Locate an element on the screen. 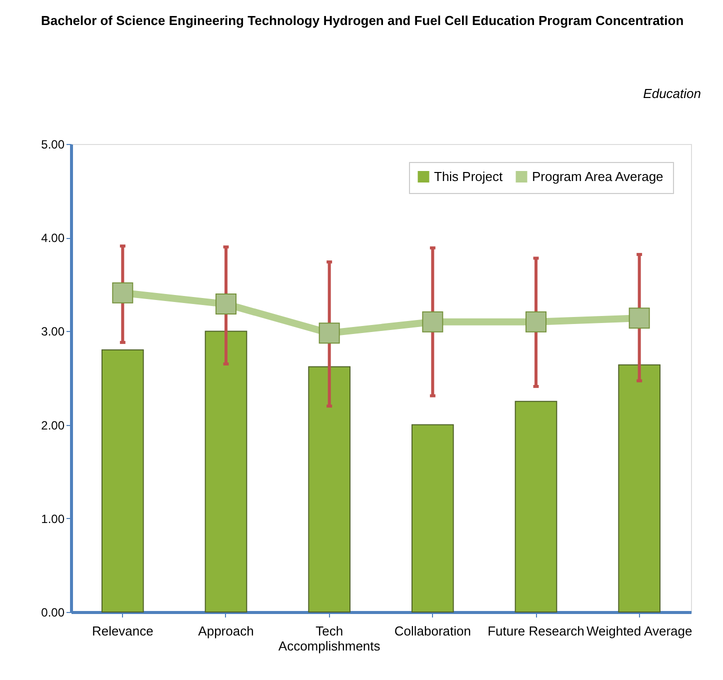 Image resolution: width=723 pixels, height=680 pixels. y-tick-label: 3.00 is located at coordinates (53, 331).